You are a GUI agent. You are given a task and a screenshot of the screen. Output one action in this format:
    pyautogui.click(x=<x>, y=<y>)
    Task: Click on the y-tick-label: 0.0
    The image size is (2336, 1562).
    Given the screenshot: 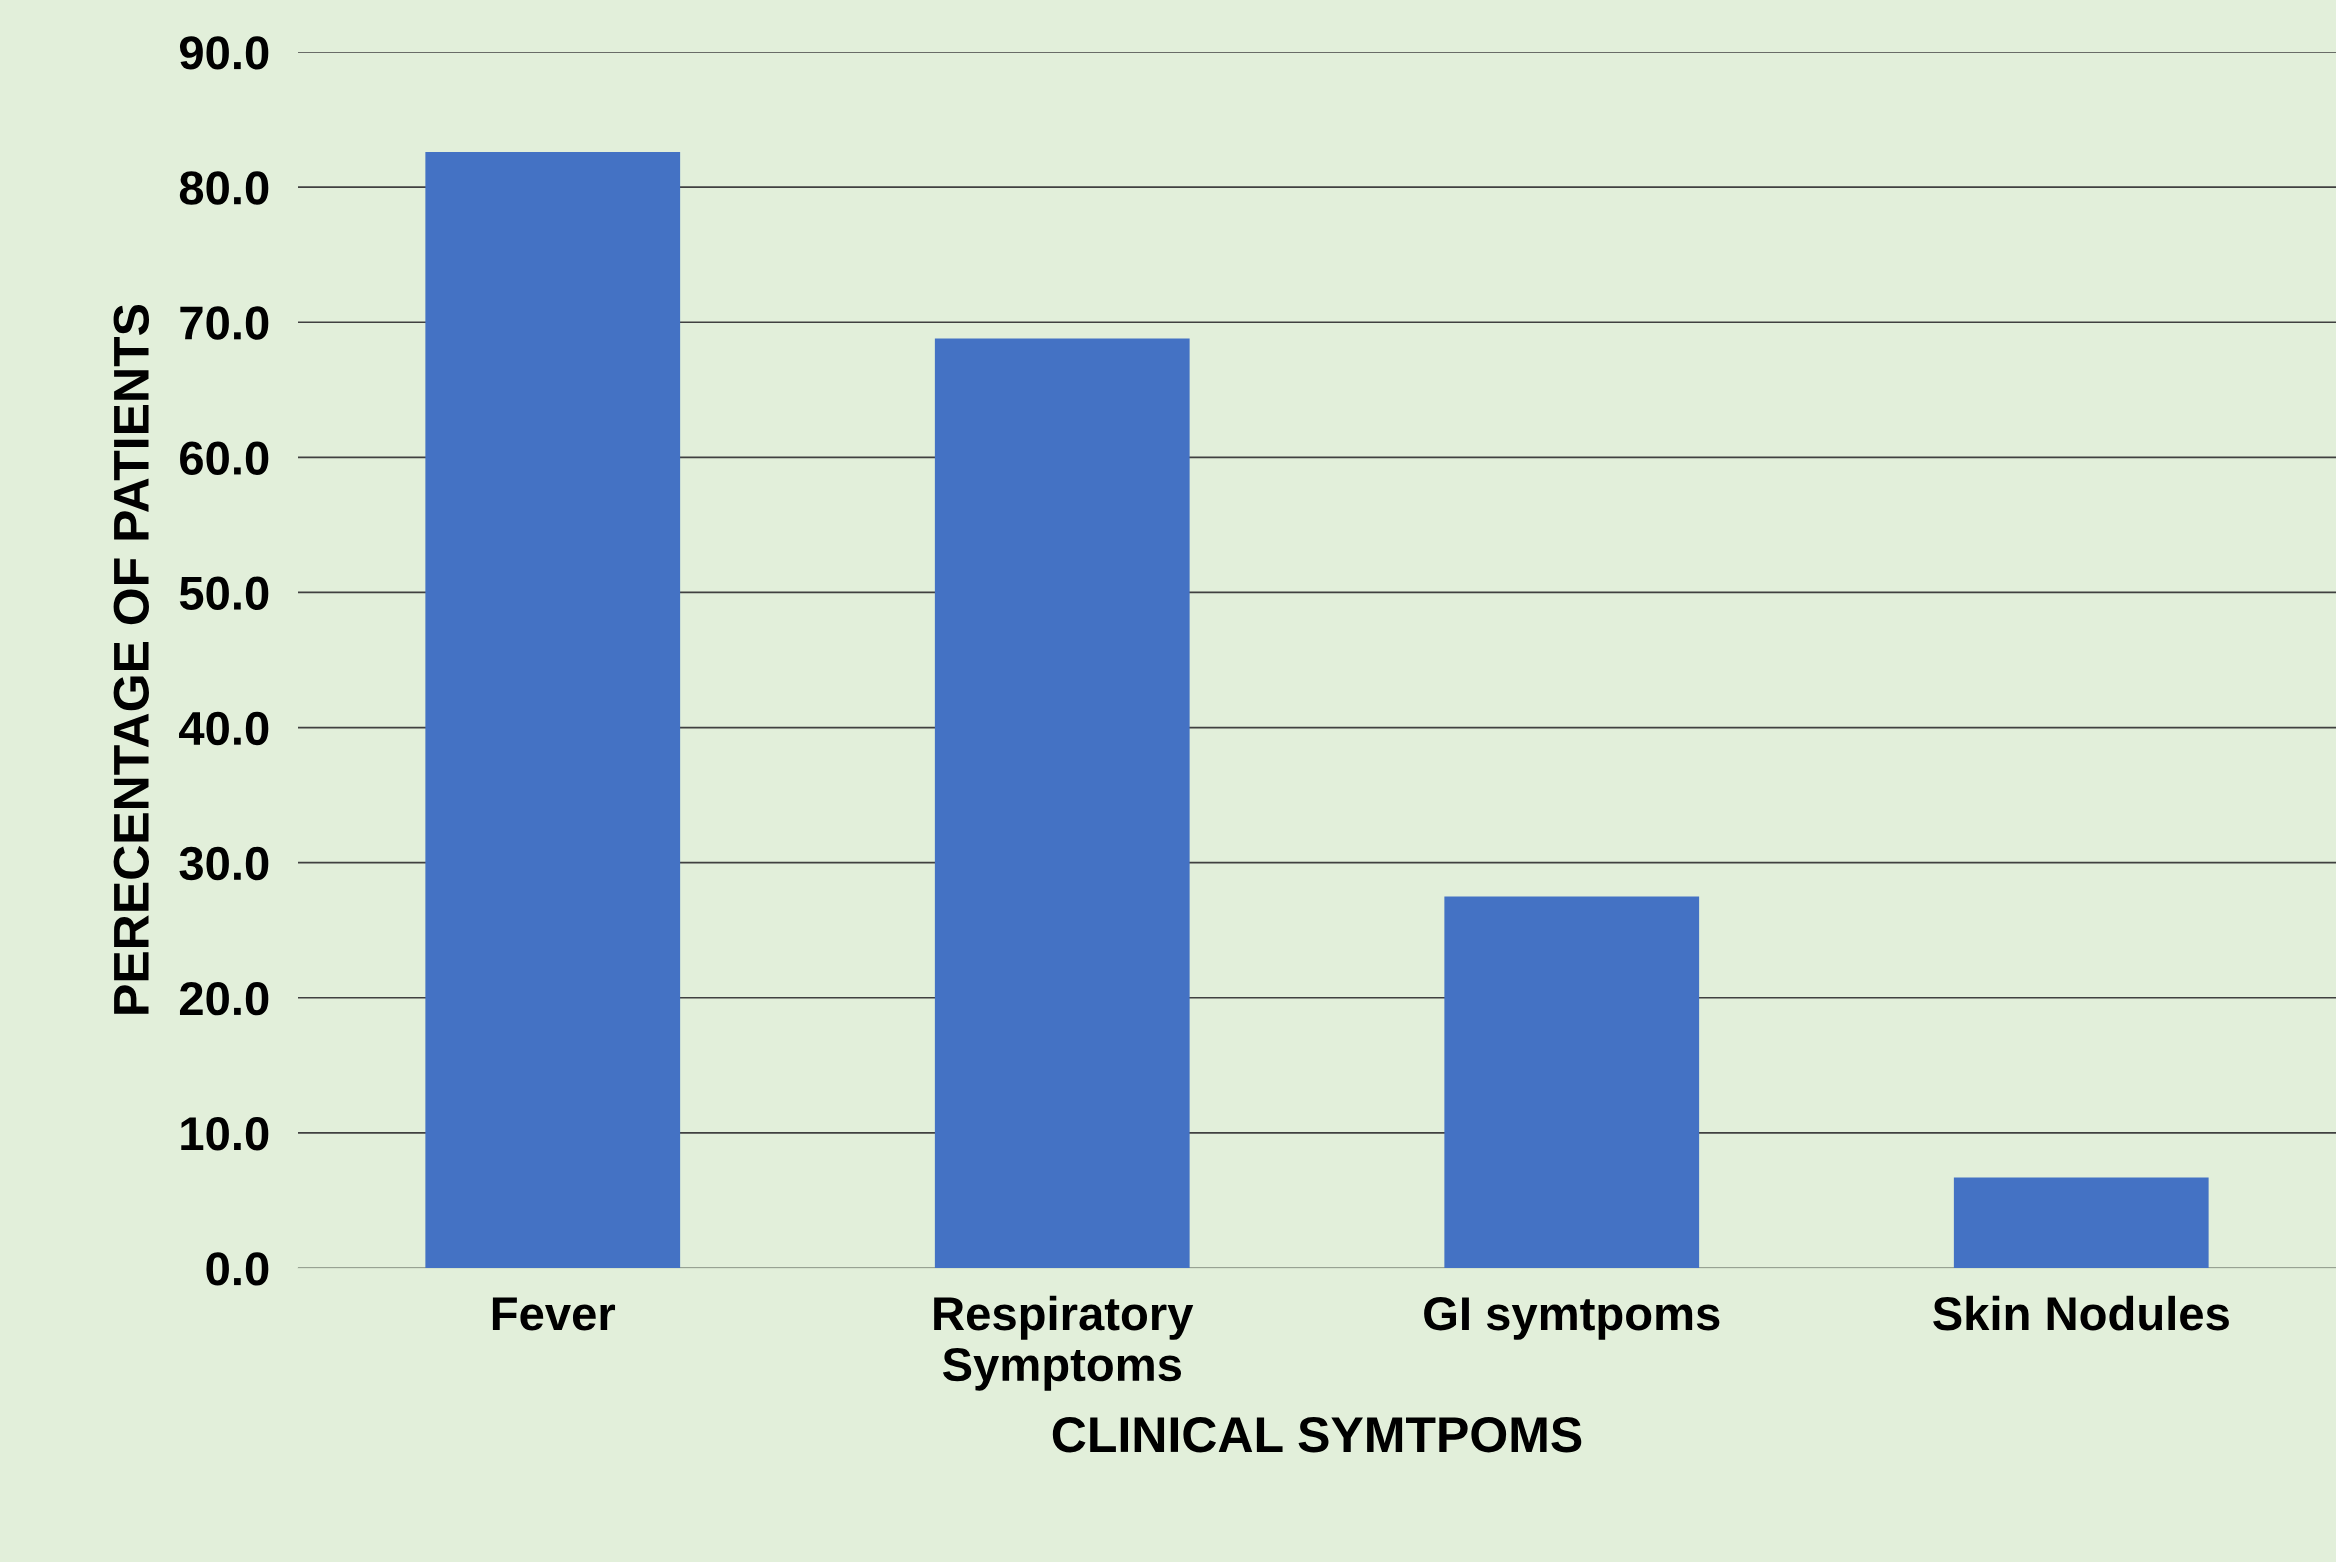 What is the action you would take?
    pyautogui.click(x=237, y=1269)
    